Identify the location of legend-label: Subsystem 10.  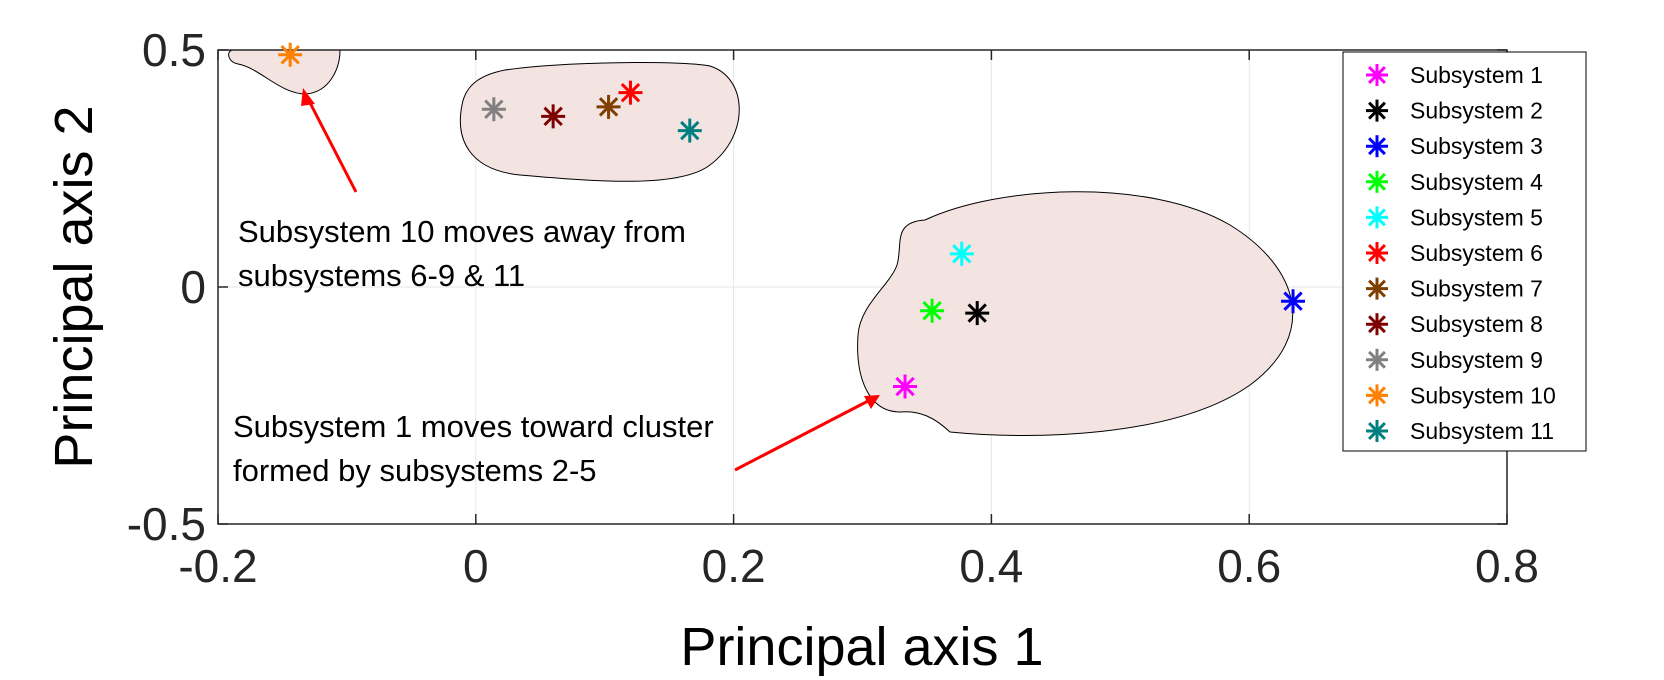
(1483, 395).